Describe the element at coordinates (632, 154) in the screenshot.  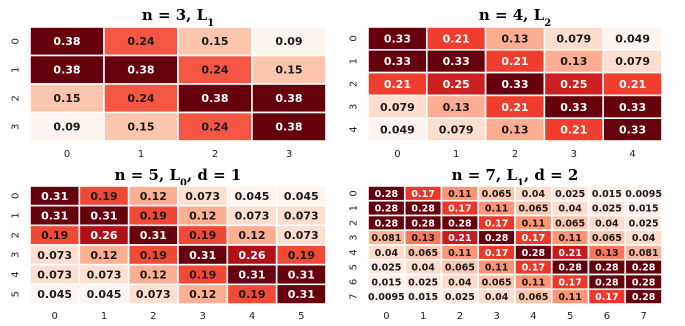
I see `x-tick-label: 4` at that location.